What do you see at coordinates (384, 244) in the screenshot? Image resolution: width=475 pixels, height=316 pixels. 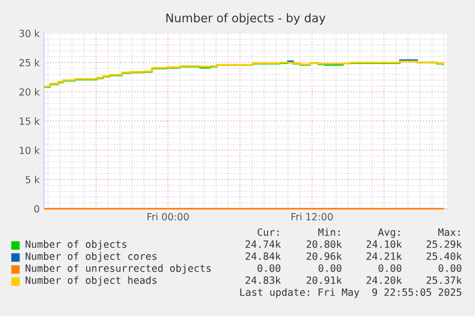 I see `text: 24.10k` at bounding box center [384, 244].